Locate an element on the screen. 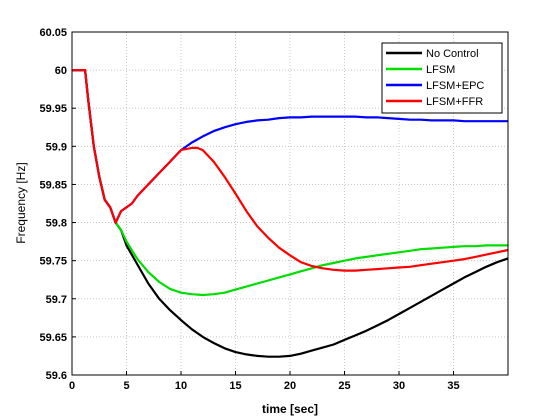 The width and height of the screenshot is (560, 420). y-tick-label: 59.95 is located at coordinates (53, 109).